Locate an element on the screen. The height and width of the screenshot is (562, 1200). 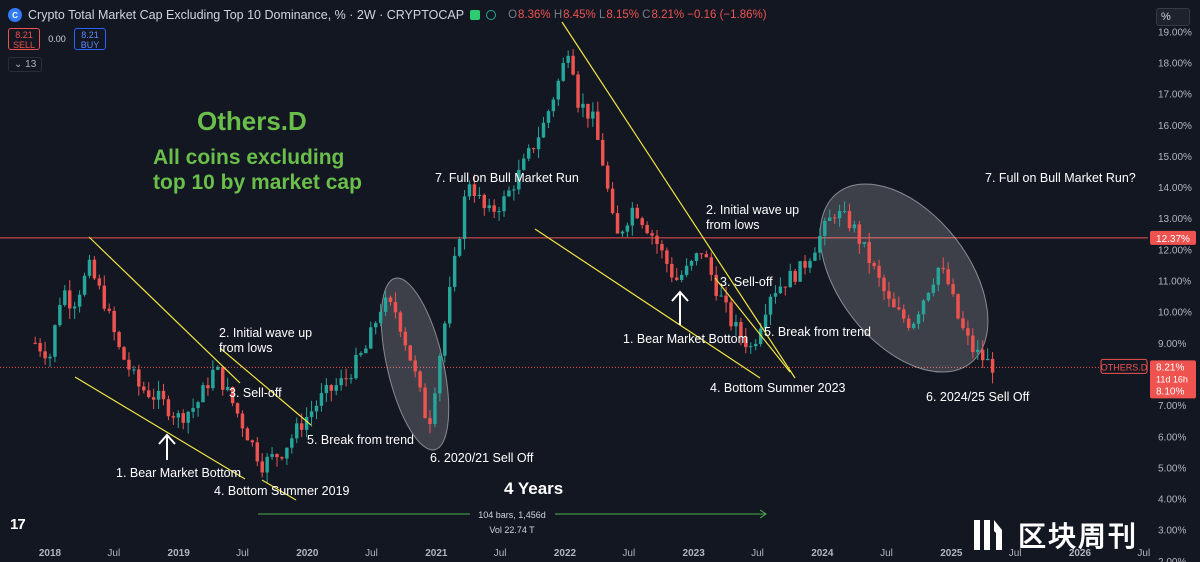
symbol-tag-text: OTHERS.D is located at coordinates (1124, 367).